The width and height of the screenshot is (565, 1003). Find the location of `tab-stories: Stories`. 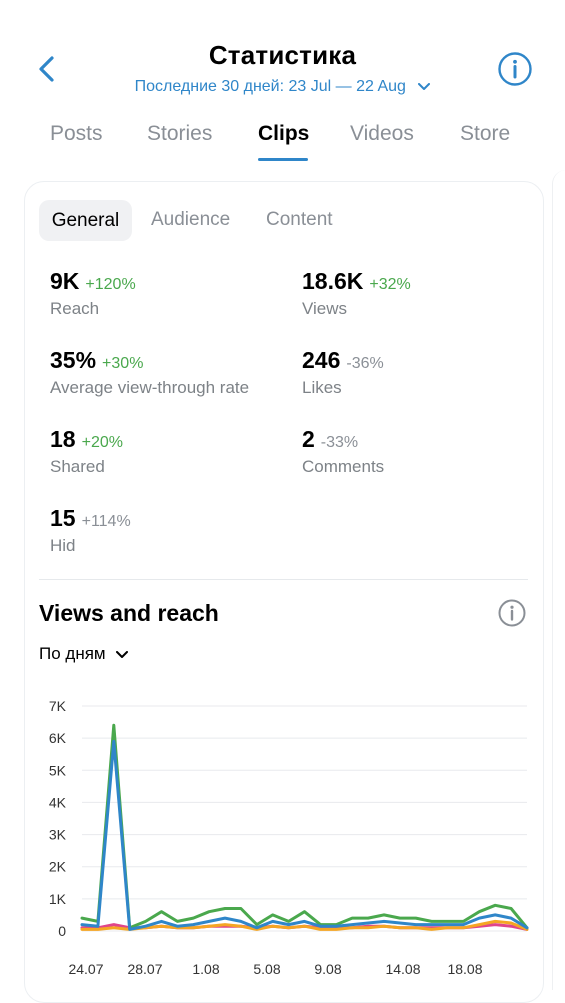

tab-stories: Stories is located at coordinates (180, 133).